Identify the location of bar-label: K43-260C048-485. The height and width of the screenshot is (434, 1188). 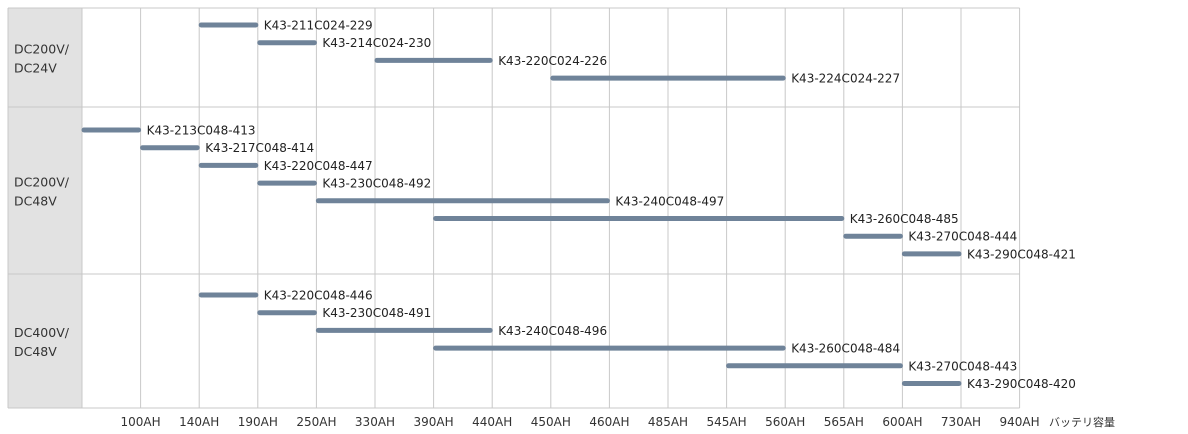
(904, 219).